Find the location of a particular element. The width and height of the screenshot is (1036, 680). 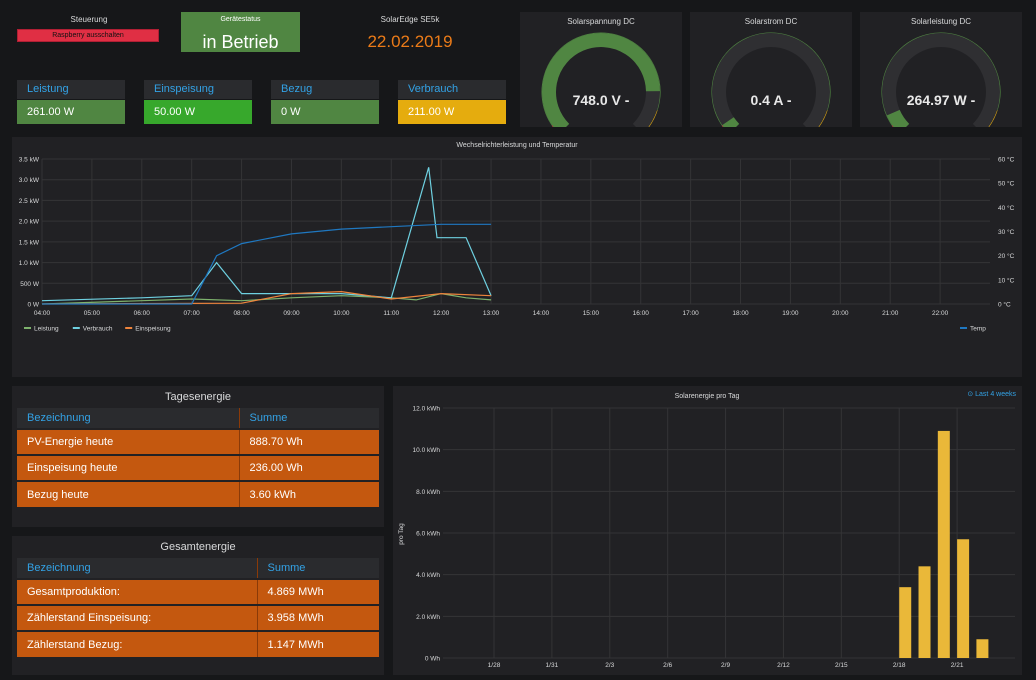

legend-label: Leistung is located at coordinates (46, 329).